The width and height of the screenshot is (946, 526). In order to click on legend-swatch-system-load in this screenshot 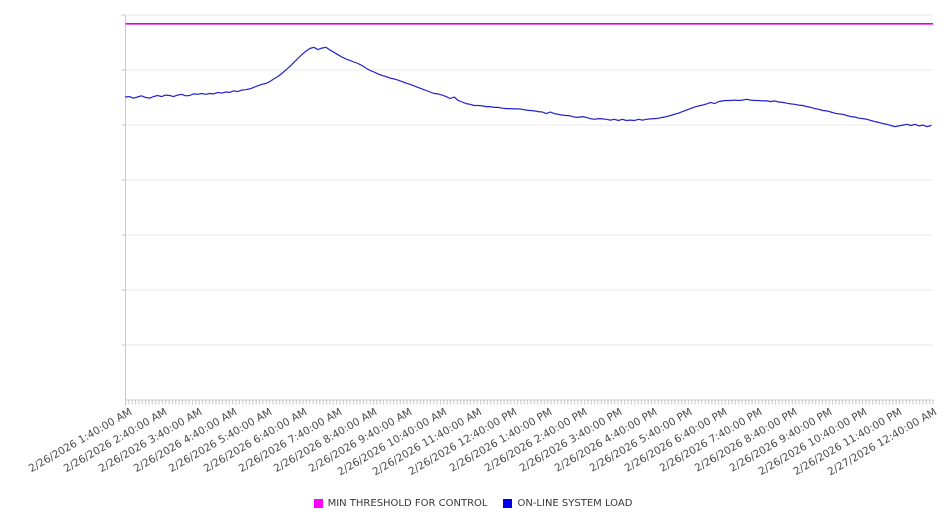, I will do `click(508, 503)`.